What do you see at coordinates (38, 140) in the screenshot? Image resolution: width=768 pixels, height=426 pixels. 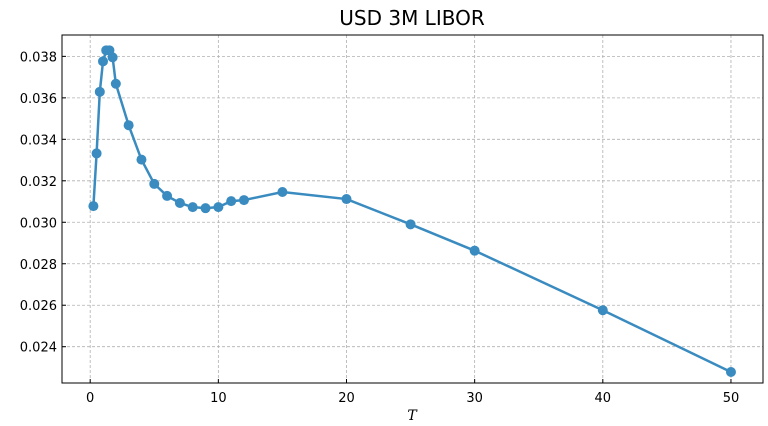 I see `y-tick-label: 0.034` at bounding box center [38, 140].